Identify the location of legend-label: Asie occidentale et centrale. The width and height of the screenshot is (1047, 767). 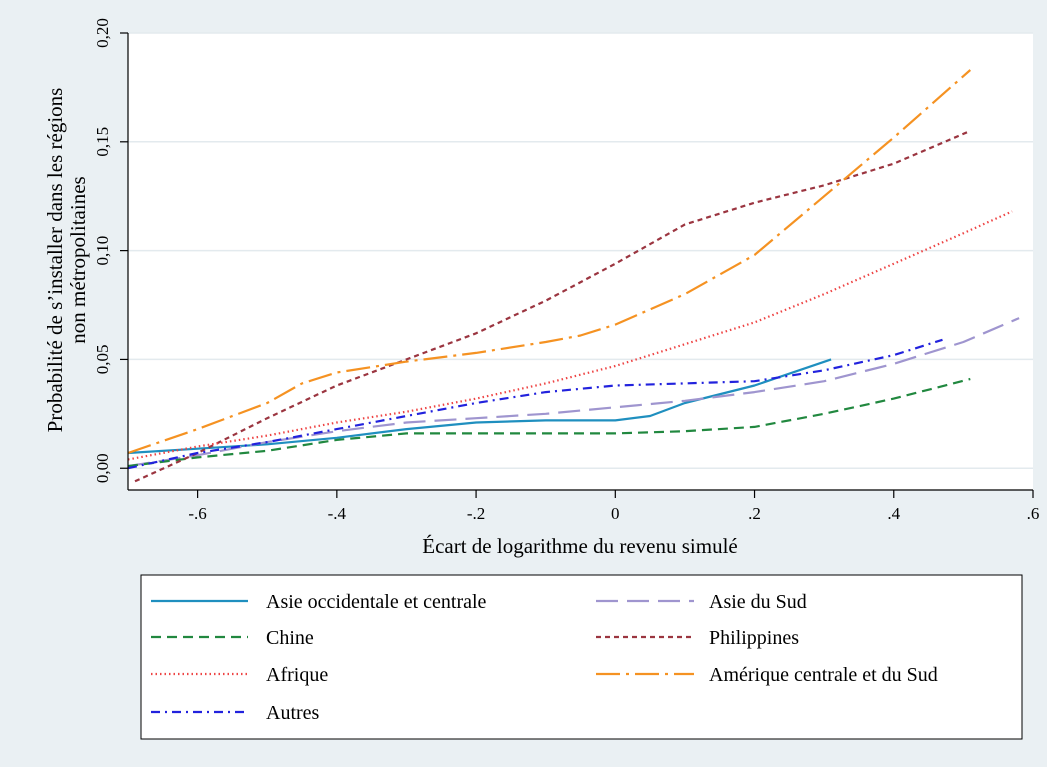
(376, 602).